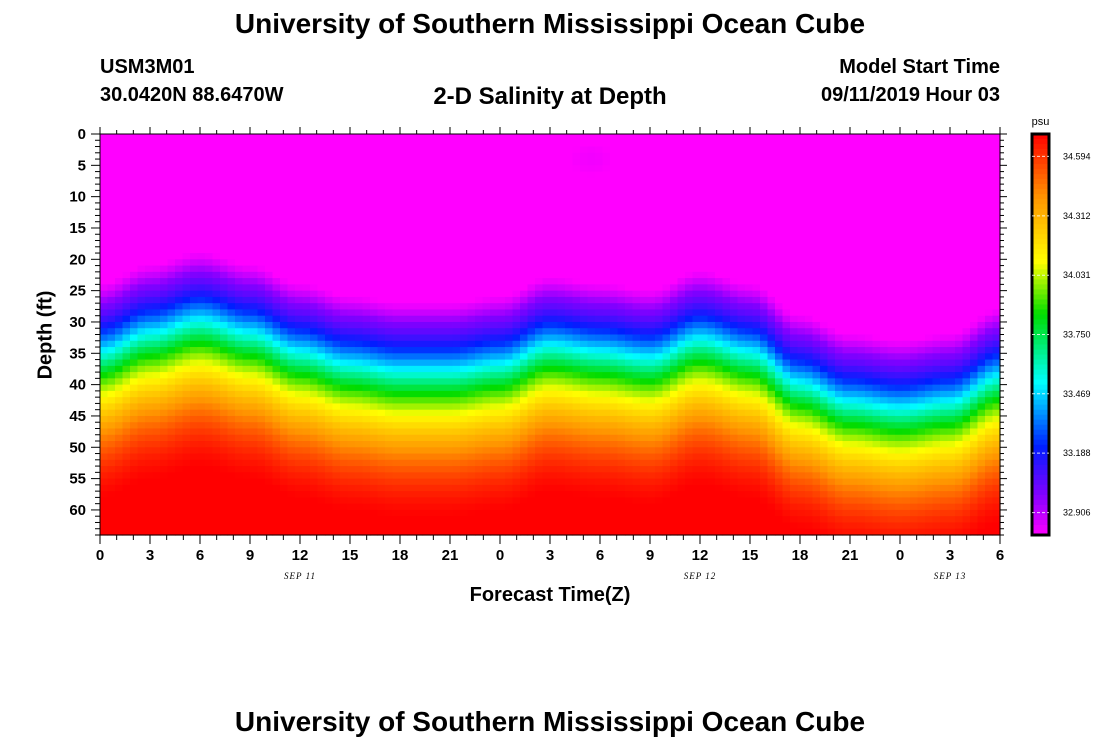  I want to click on plot-title: 2-D Salinity at Depth, so click(550, 96).